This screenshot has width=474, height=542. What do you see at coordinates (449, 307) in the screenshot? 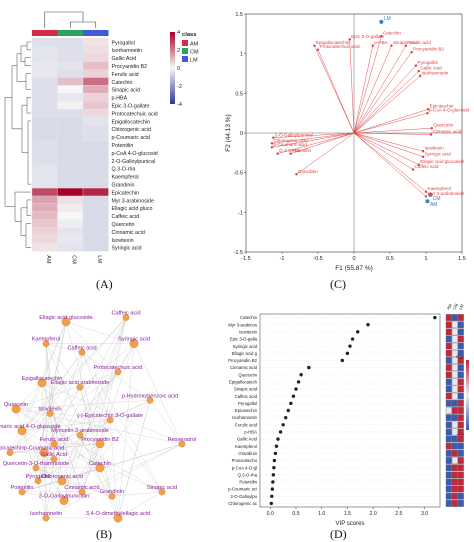
I see `heat-column-label: AM` at bounding box center [449, 307].